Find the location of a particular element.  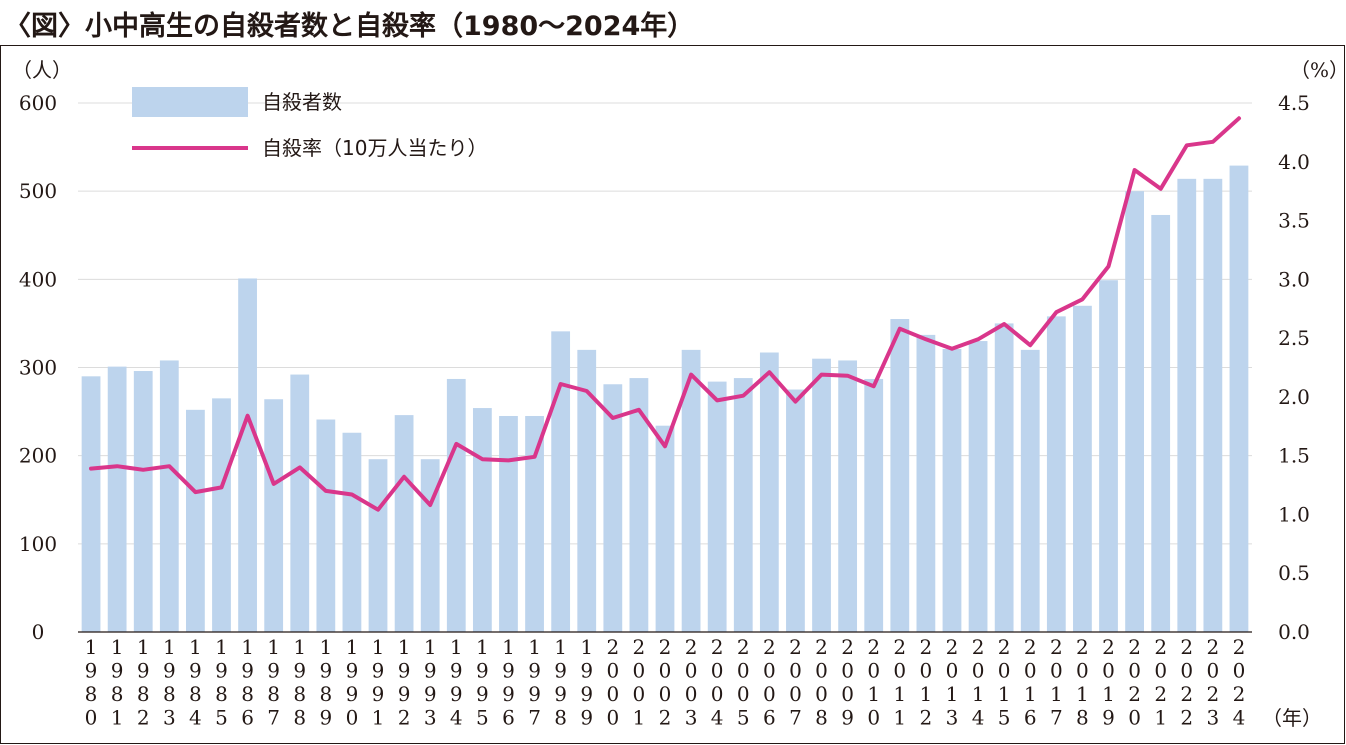

left-tick-label: 300 is located at coordinates (38, 368).